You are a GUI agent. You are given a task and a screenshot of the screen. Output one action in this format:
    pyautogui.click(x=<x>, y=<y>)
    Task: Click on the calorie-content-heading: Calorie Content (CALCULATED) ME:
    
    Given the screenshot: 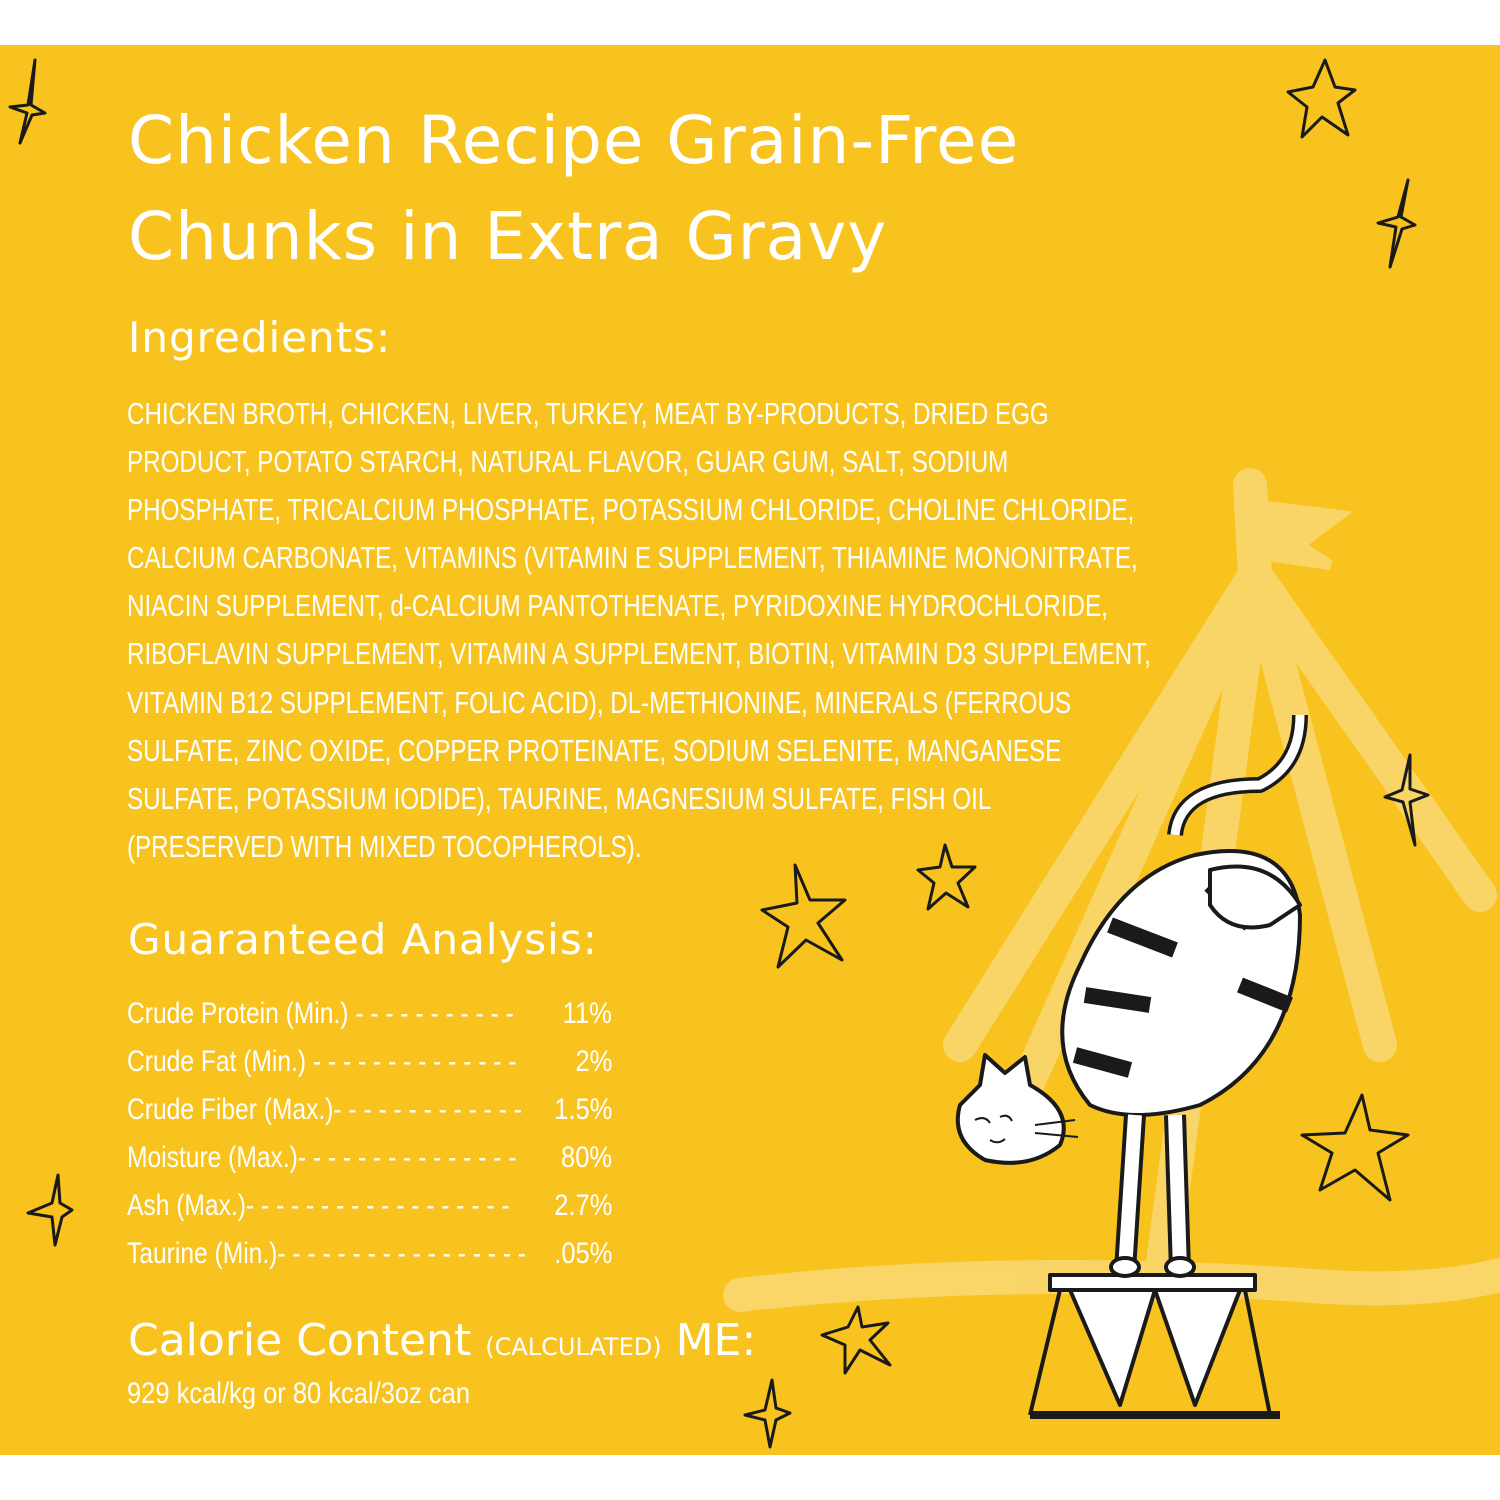 What is the action you would take?
    pyautogui.click(x=442, y=1340)
    